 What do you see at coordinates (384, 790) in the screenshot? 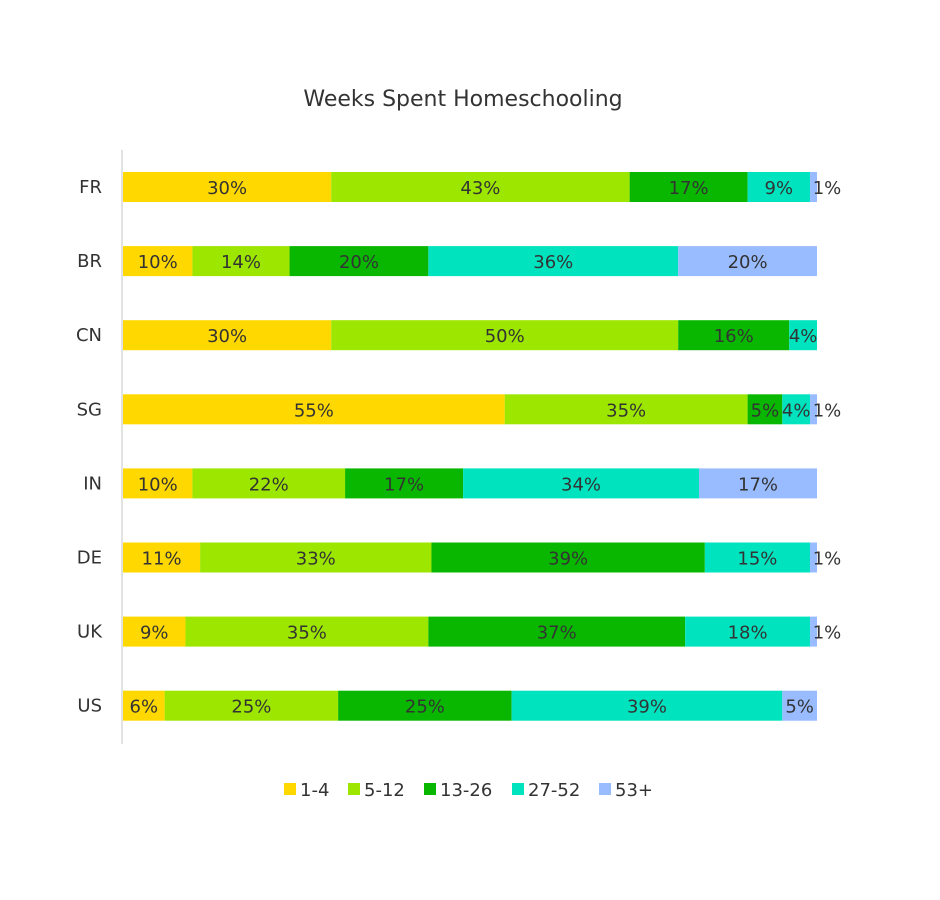
I see `legend-label: 5-12` at bounding box center [384, 790].